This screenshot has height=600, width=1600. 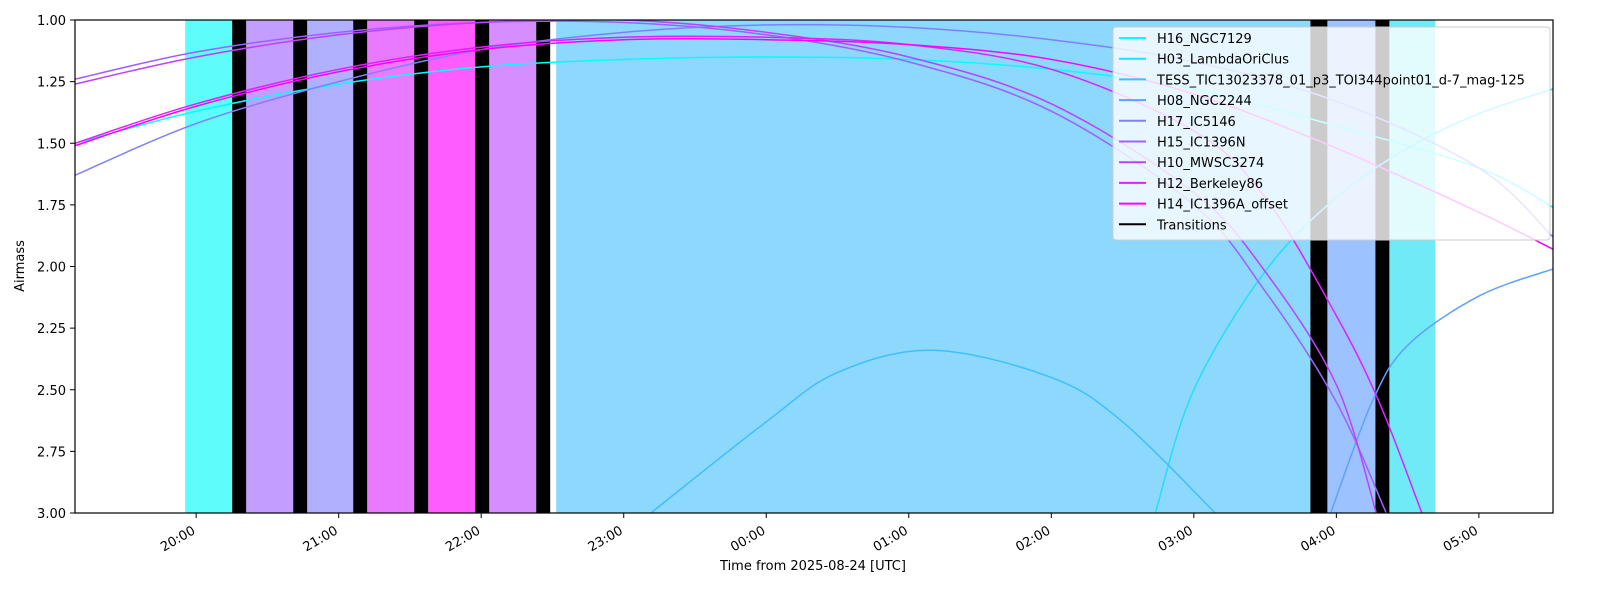 I want to click on y-axis-label: Airmass, so click(x=20, y=266).